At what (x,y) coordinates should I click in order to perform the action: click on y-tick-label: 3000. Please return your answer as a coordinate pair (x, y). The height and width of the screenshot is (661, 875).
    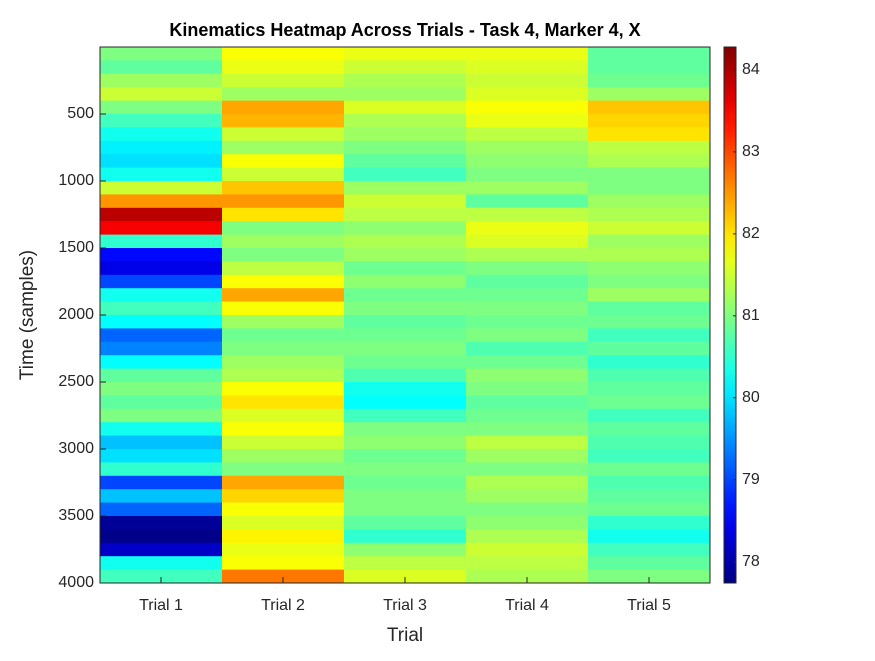
    Looking at the image, I should click on (76, 448).